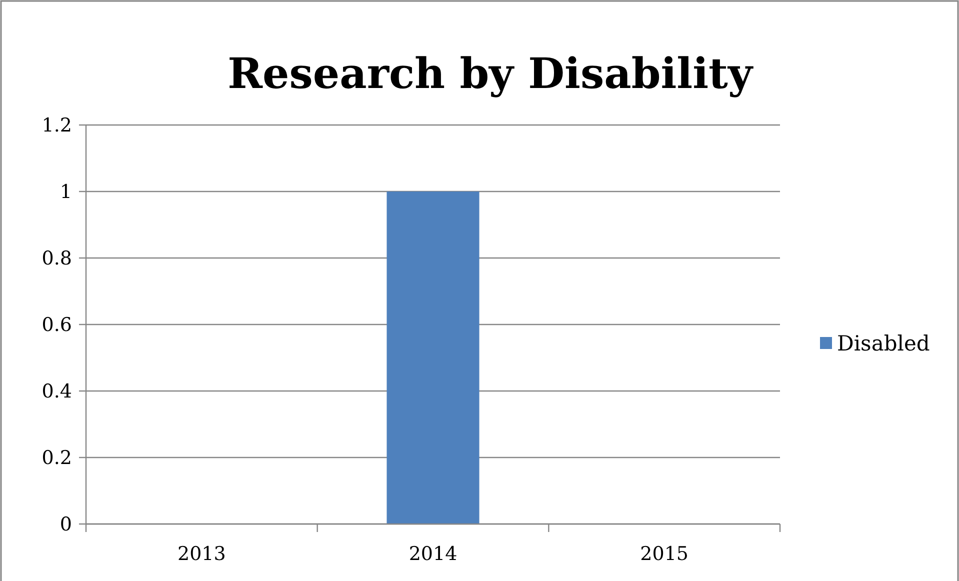 This screenshot has height=581, width=959. I want to click on y-tick-label: 1, so click(66, 192).